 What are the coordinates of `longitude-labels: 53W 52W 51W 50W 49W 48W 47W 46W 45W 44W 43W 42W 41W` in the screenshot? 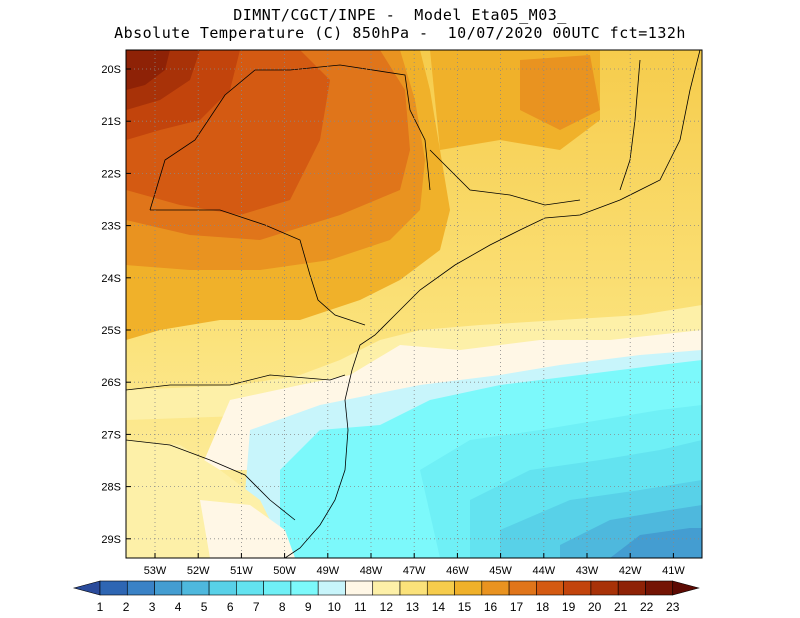 It's located at (414, 565).